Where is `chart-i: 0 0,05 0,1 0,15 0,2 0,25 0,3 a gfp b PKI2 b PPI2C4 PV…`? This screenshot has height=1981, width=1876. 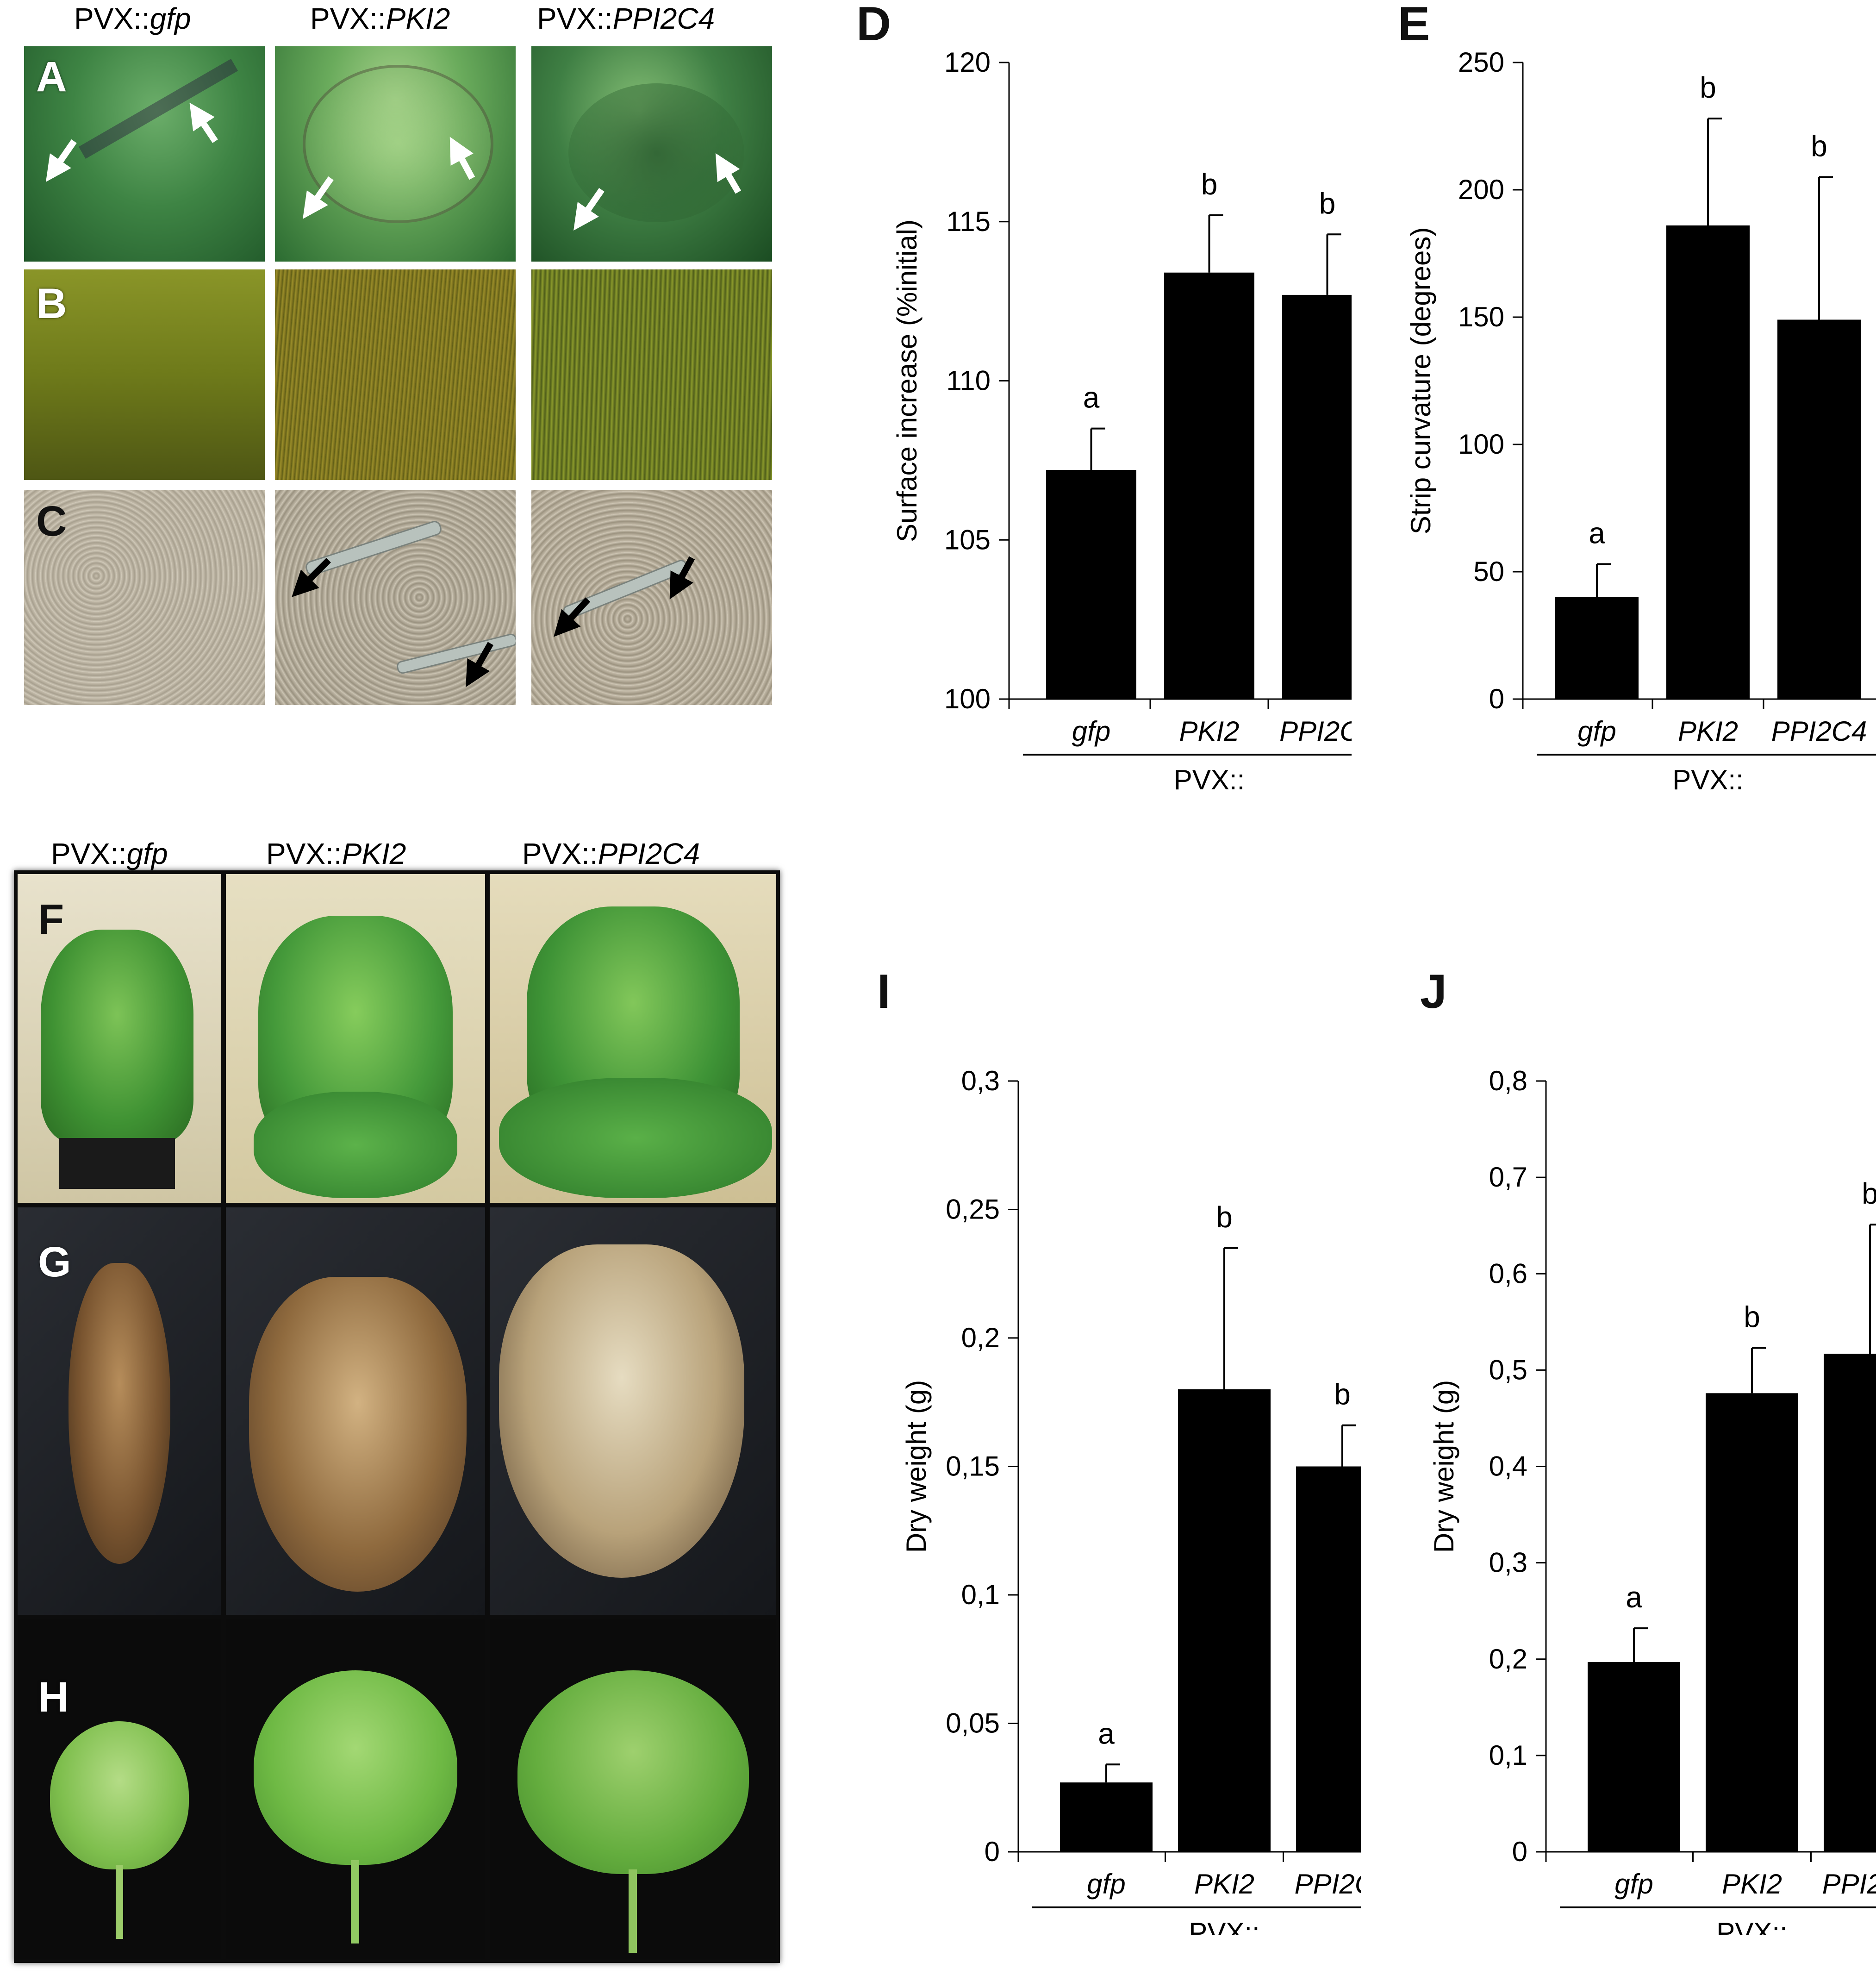
chart-i: 0 0,05 0,1 0,15 0,2 0,25 0,3 a gfp b PKI2 b PPI2C4 PV… is located at coordinates (1131, 1500).